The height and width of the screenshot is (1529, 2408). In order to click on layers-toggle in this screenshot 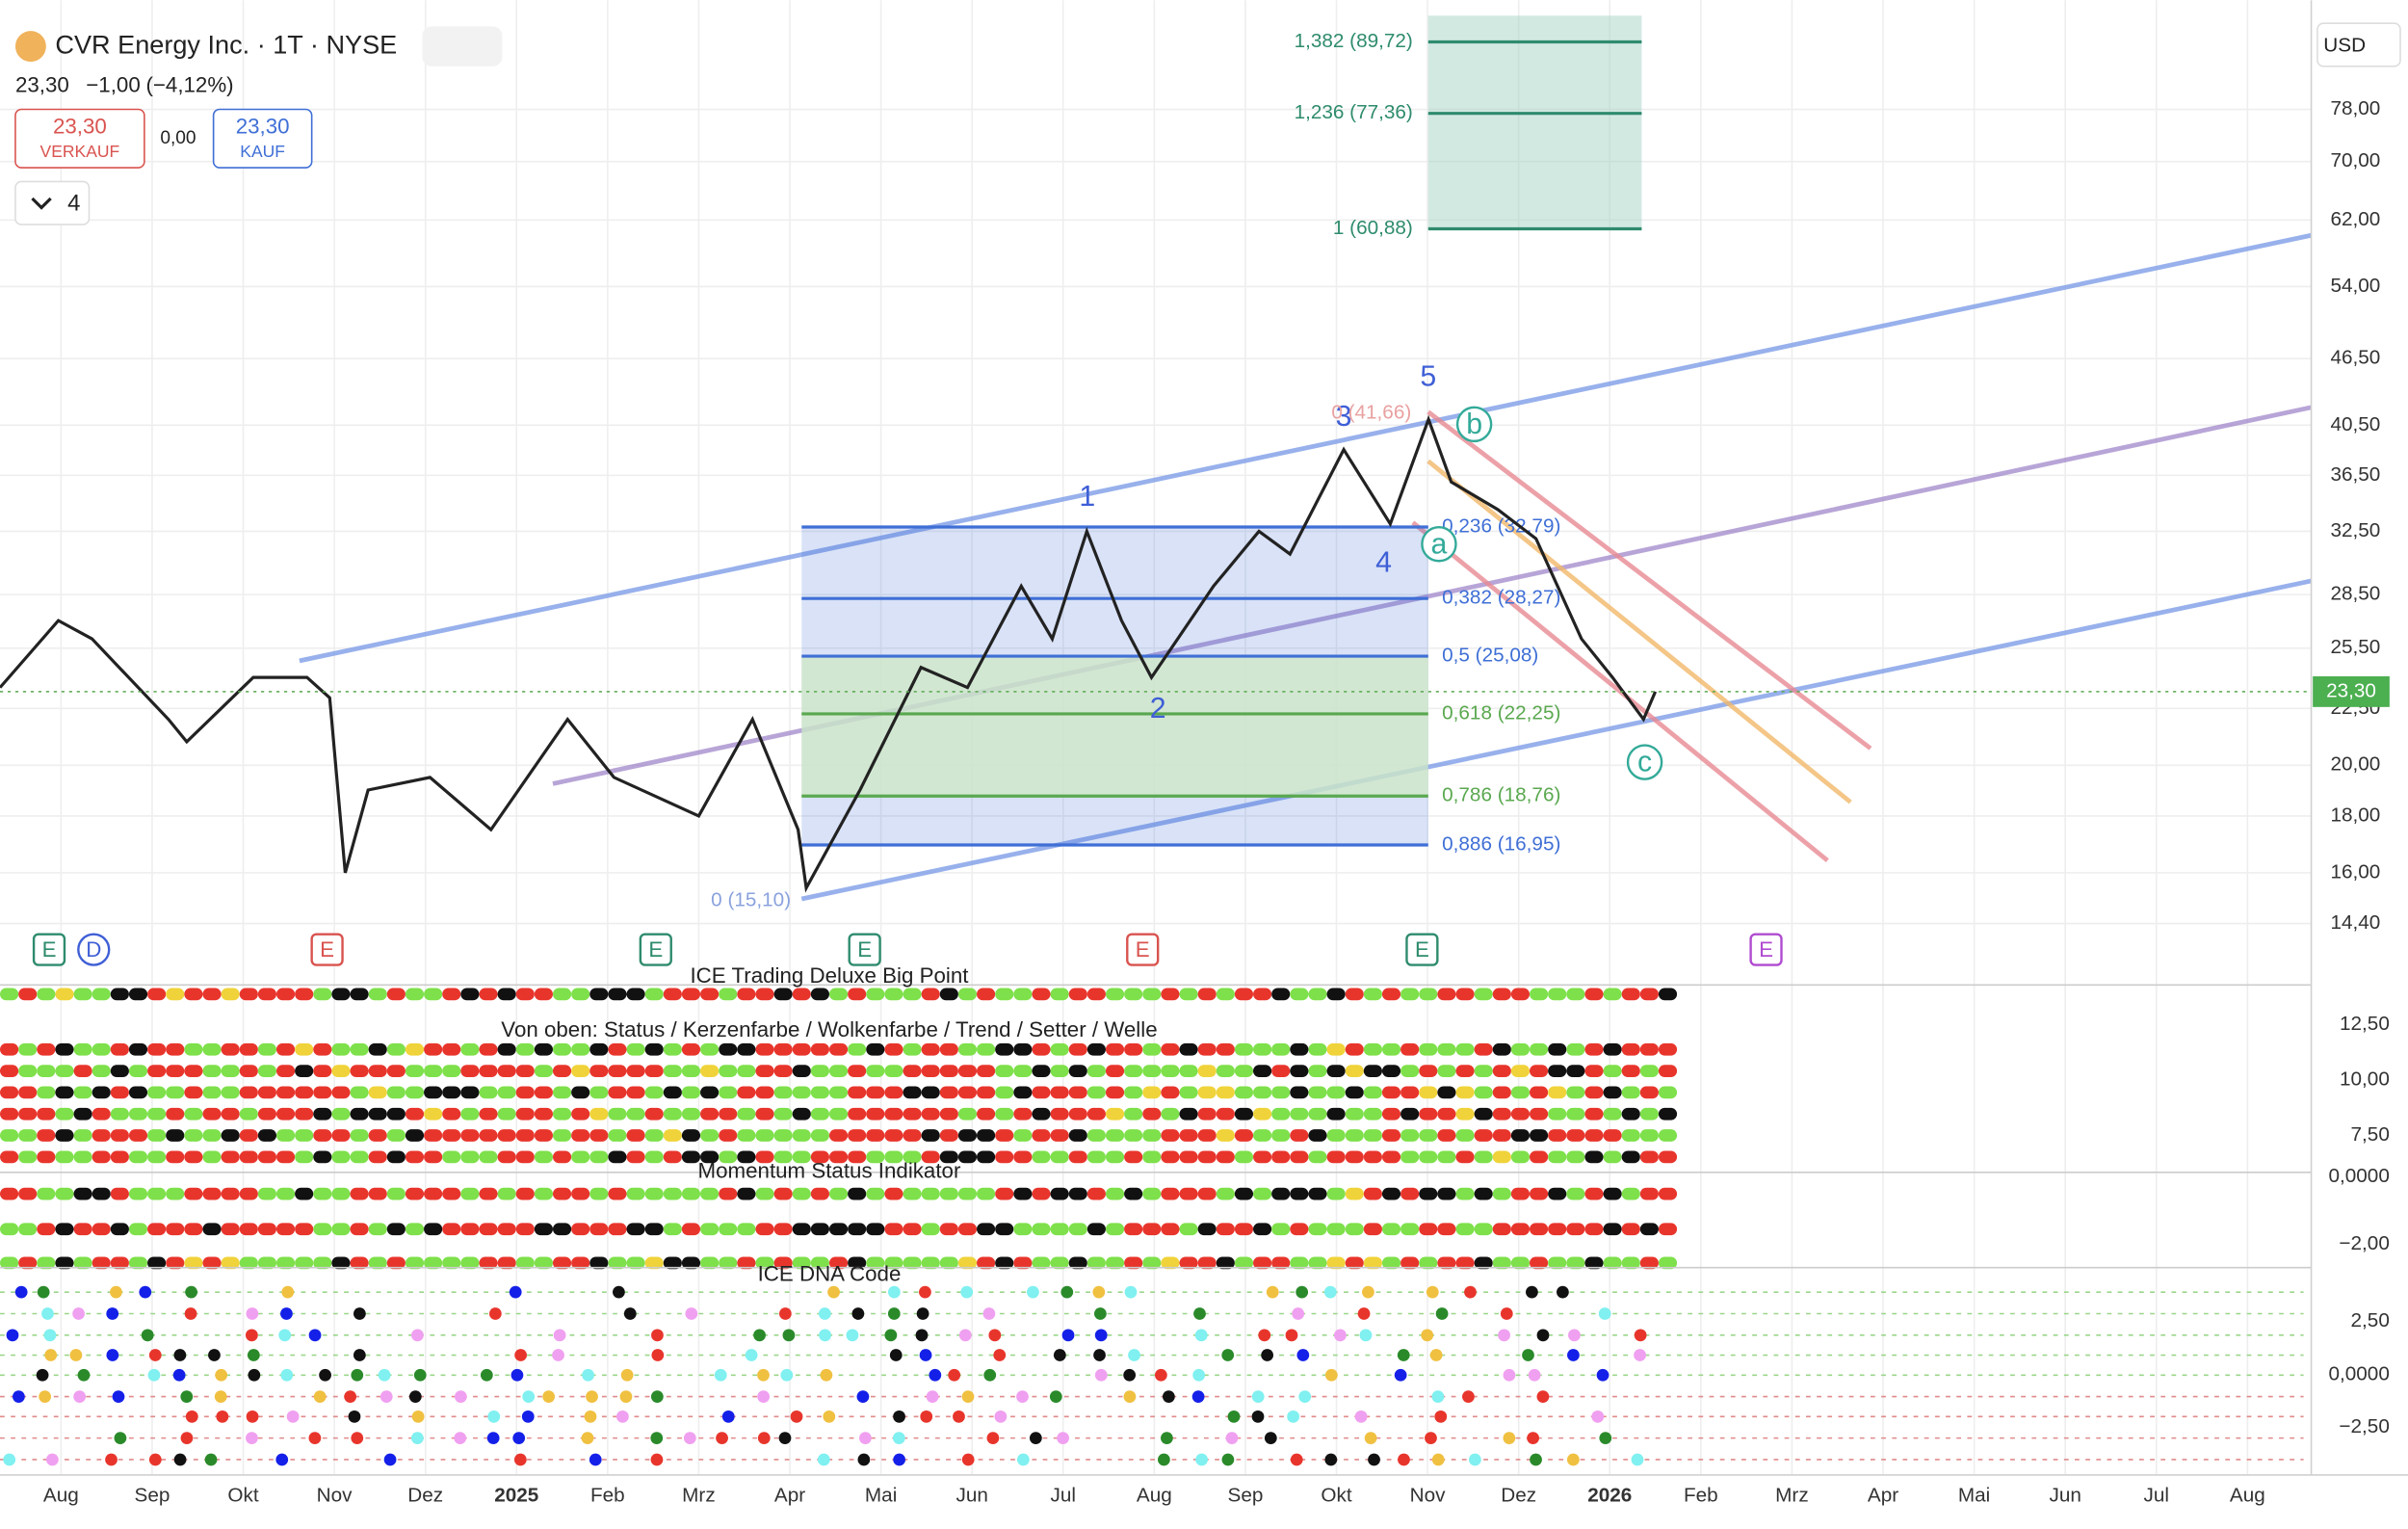, I will do `click(52, 203)`.